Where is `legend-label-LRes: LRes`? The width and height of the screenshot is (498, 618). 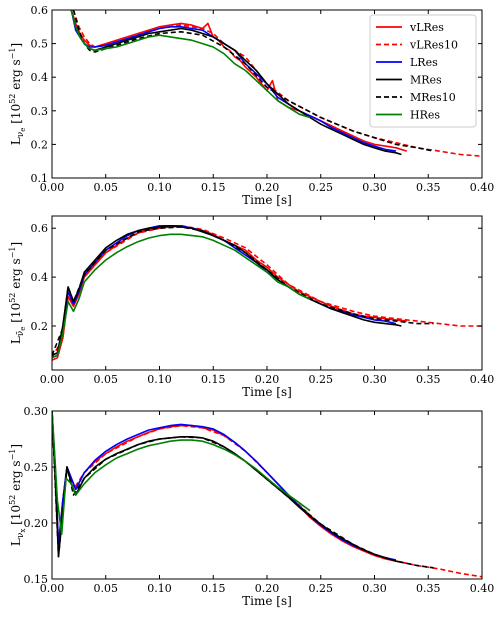
legend-label-LRes: LRes is located at coordinates (424, 62).